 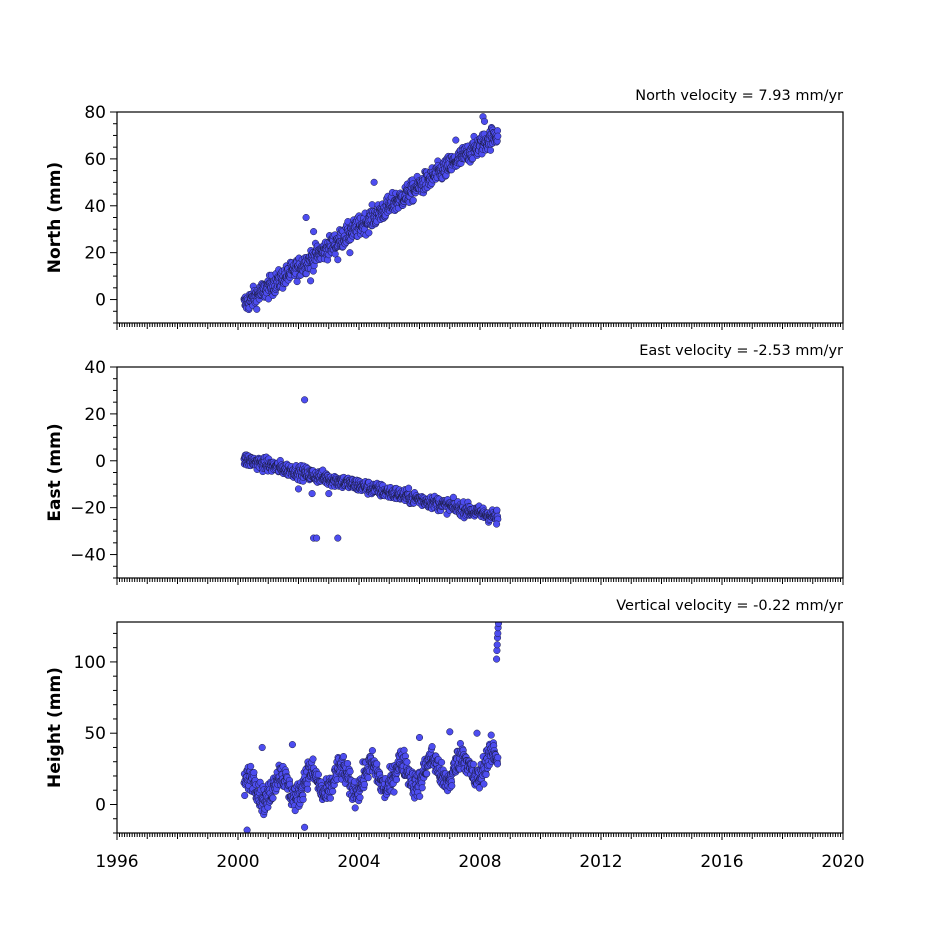 I want to click on y-tick-label: 20, so click(x=95, y=254).